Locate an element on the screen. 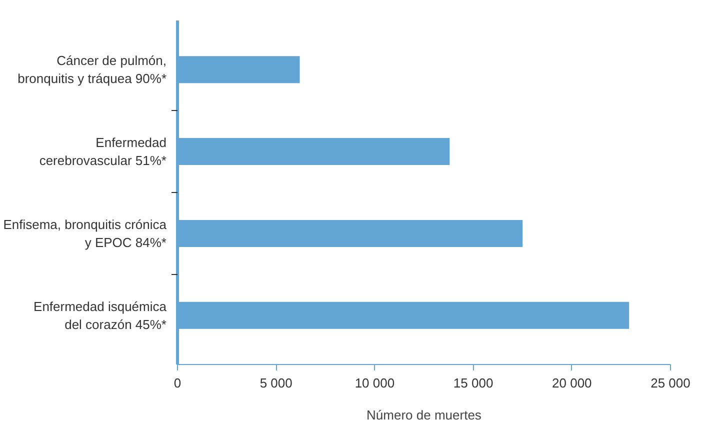 The image size is (713, 430). x-axis-title: Número de muertes is located at coordinates (424, 415).